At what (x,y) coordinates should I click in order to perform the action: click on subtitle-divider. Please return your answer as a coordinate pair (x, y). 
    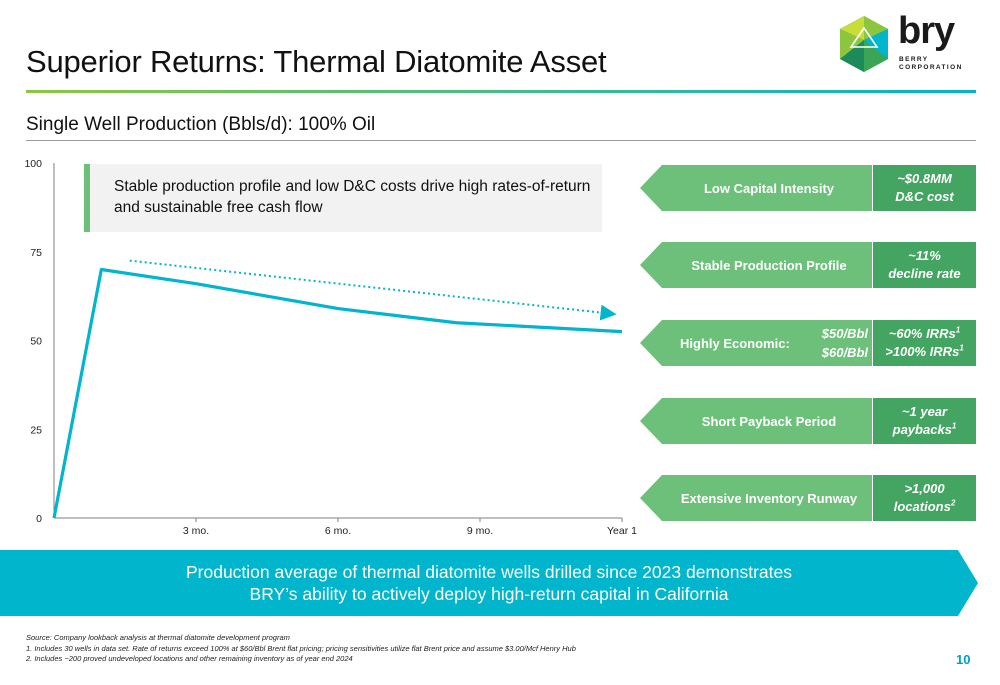
    Looking at the image, I should click on (501, 140).